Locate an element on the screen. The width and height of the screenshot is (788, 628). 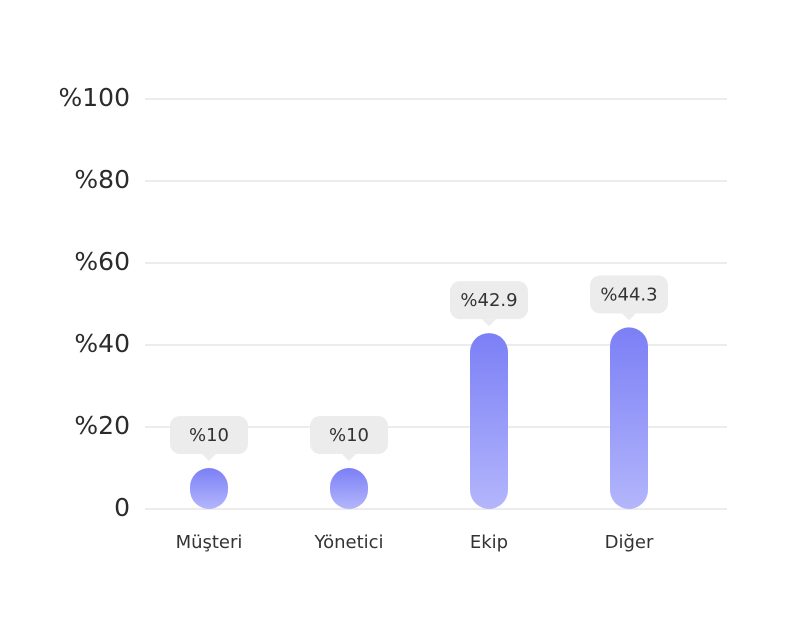
value-label: %44.3 is located at coordinates (628, 294).